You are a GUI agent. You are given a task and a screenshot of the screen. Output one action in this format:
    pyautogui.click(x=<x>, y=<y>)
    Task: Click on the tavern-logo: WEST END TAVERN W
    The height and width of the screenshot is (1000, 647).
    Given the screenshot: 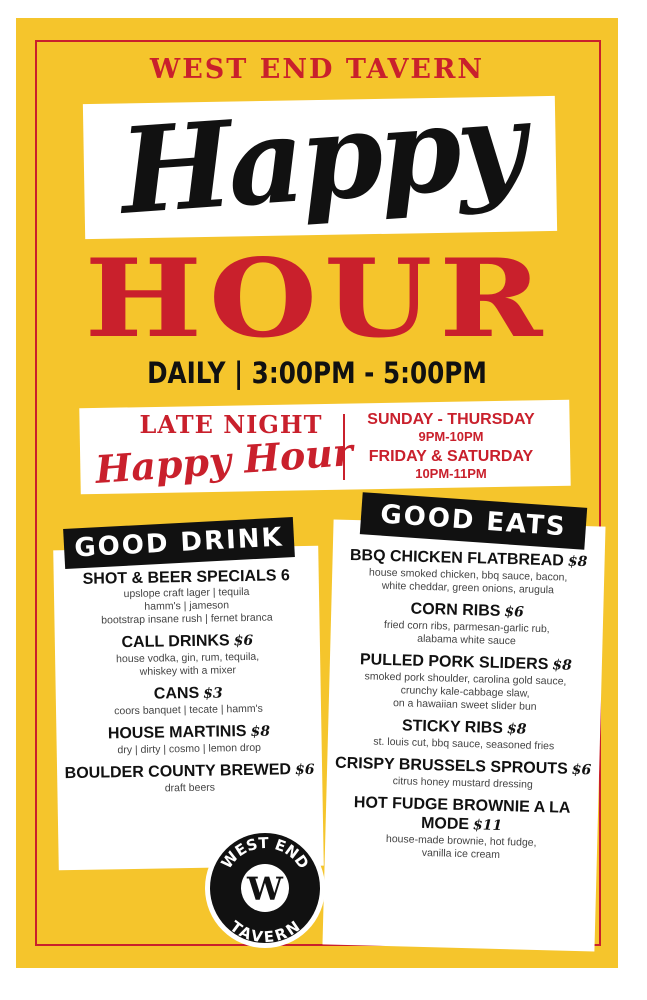 What is the action you would take?
    pyautogui.click(x=265, y=888)
    